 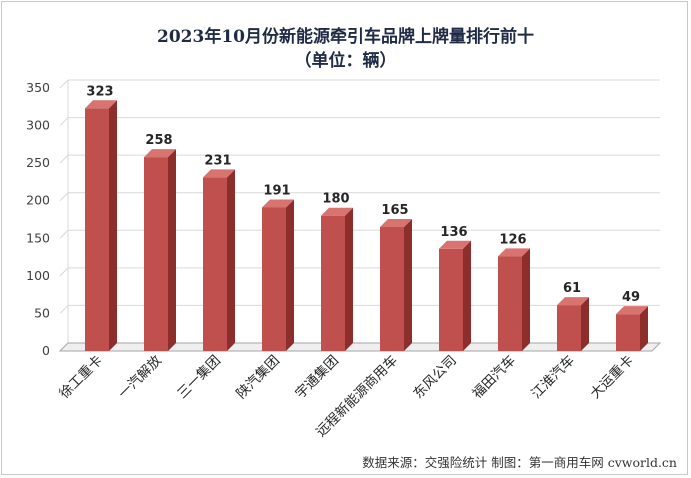 What do you see at coordinates (257, 377) in the screenshot?
I see `x-tick-label: 陕汽集团` at bounding box center [257, 377].